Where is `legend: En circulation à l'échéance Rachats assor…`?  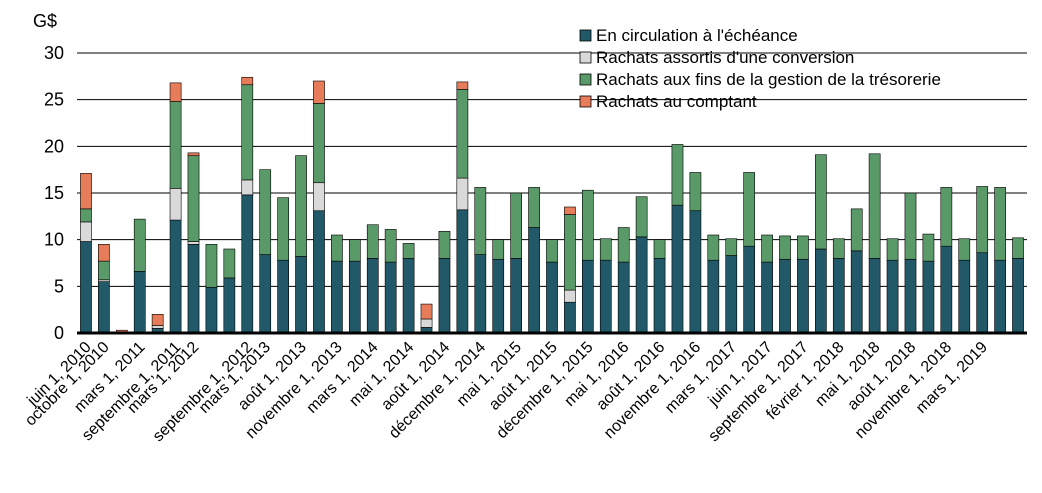
legend: En circulation à l'échéance Rachats assor… is located at coordinates (760, 68).